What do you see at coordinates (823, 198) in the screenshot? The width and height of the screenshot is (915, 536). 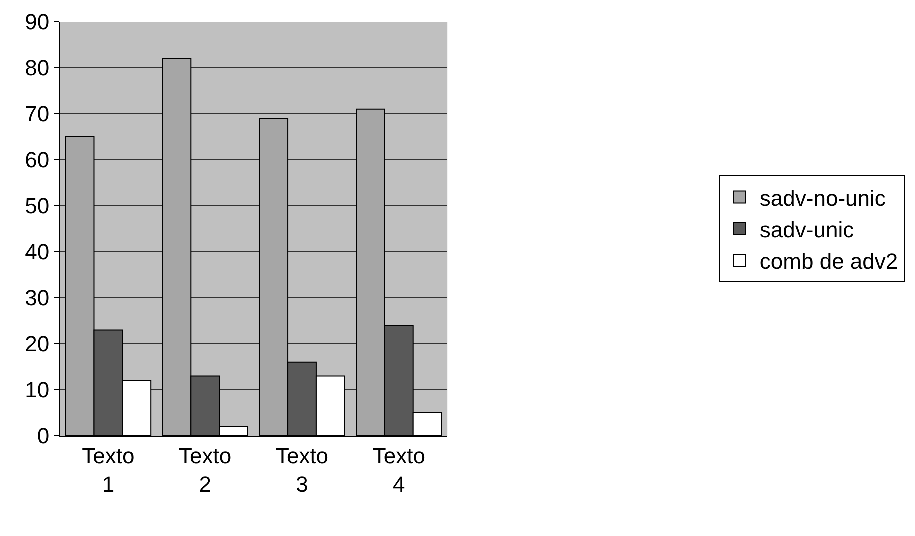 I see `legend-label: sadv-no-unic` at bounding box center [823, 198].